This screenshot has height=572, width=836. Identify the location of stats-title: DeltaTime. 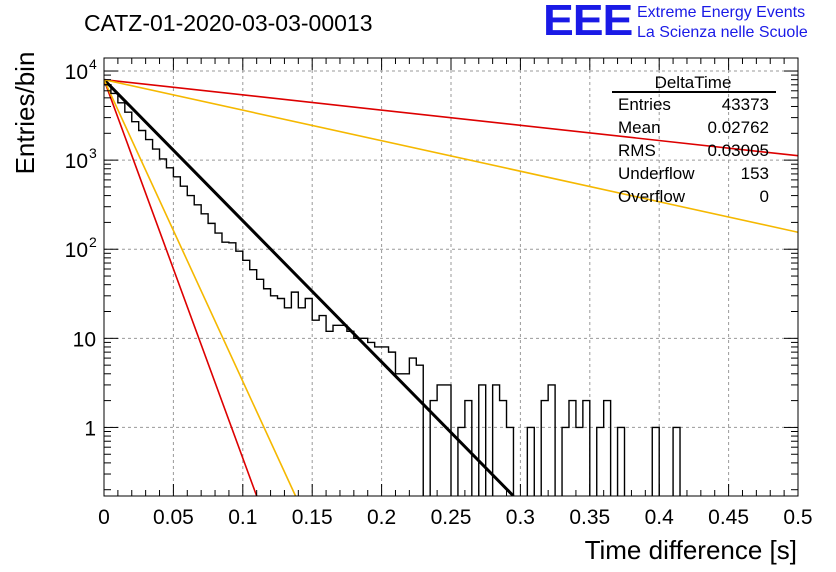
(693, 82).